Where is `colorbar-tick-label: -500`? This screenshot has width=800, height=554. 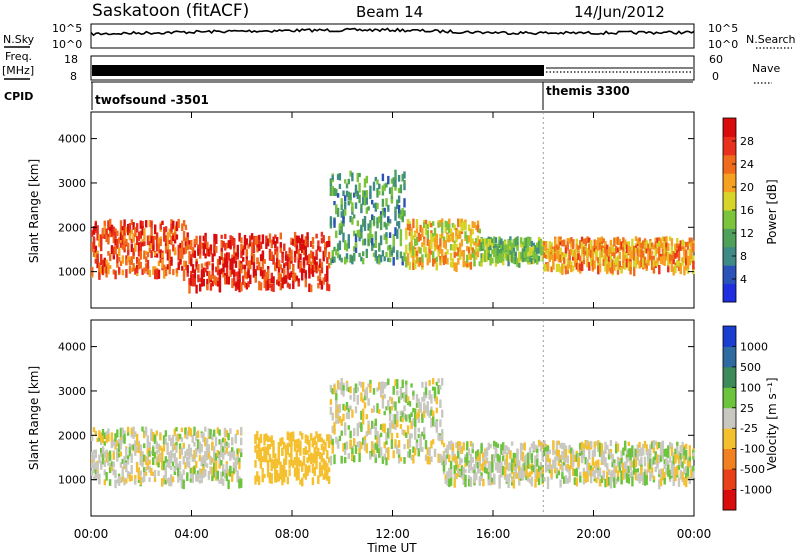
colorbar-tick-label: -500 is located at coordinates (752, 469).